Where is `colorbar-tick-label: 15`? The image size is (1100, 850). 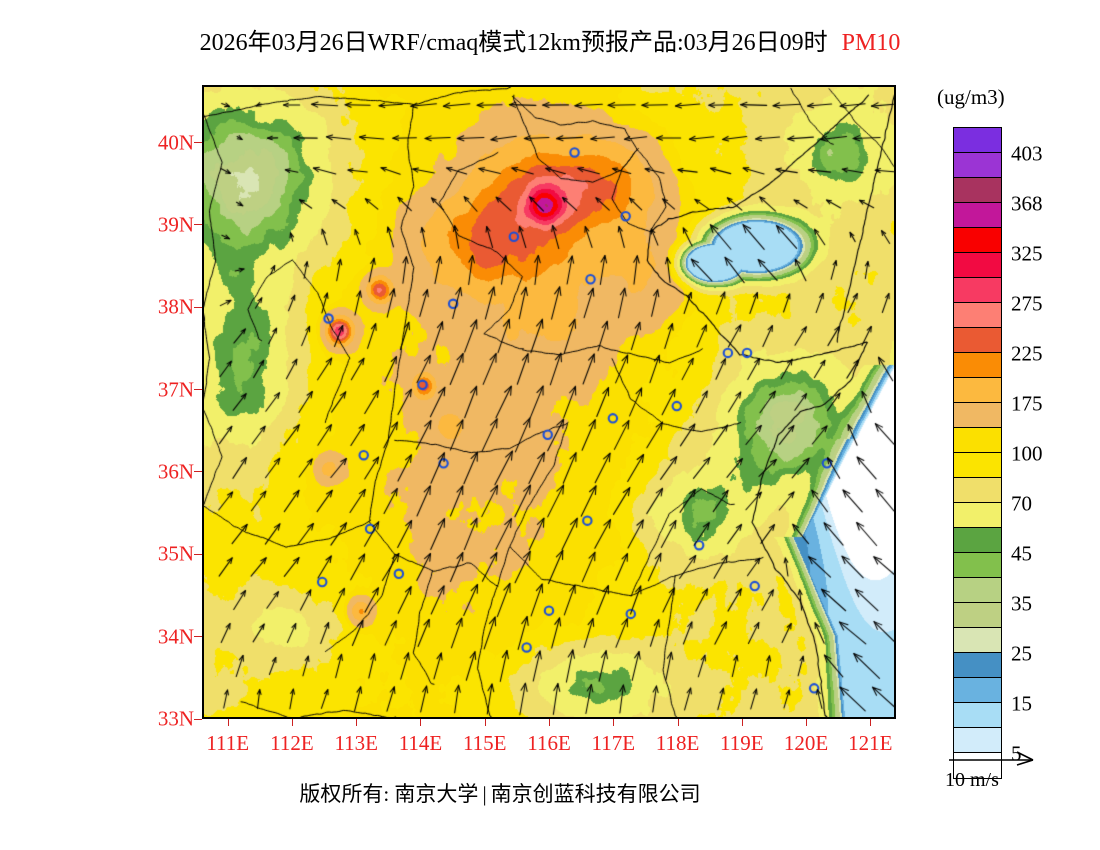
colorbar-tick-label: 15 is located at coordinates (1021, 703).